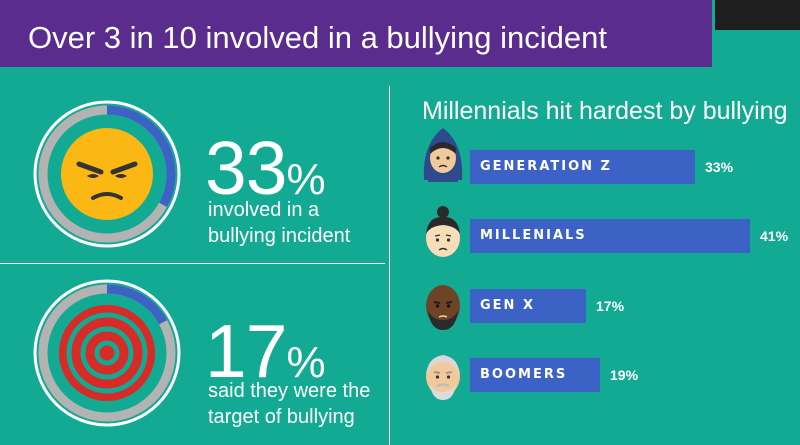 Image resolution: width=800 pixels, height=445 pixels. What do you see at coordinates (443, 231) in the screenshot?
I see `millennial-avatar-icon` at bounding box center [443, 231].